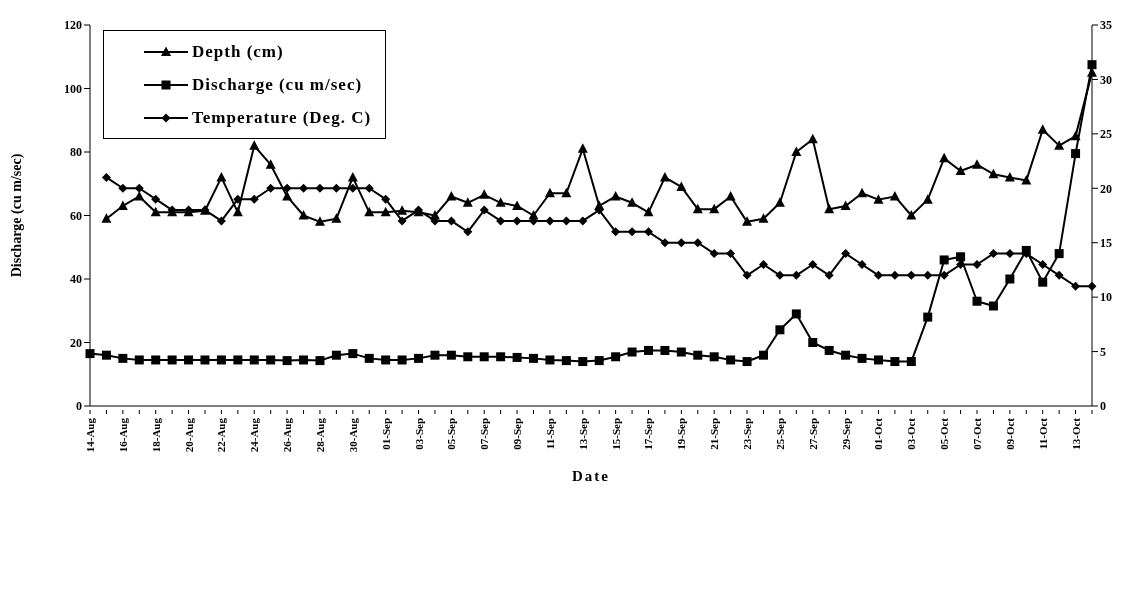 This screenshot has height=598, width=1136. Describe the element at coordinates (277, 84) in the screenshot. I see `legend-label: Discharge (cu m/sec)` at that location.